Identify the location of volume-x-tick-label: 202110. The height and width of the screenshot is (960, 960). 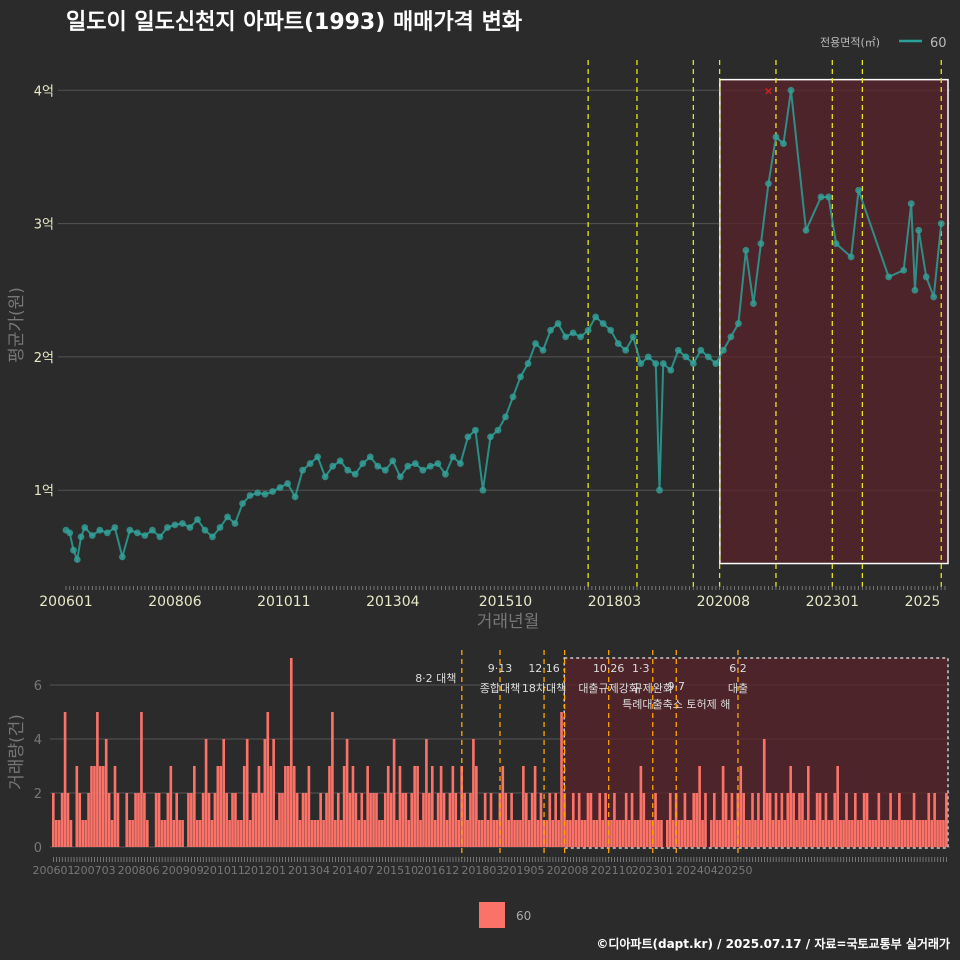
(612, 870).